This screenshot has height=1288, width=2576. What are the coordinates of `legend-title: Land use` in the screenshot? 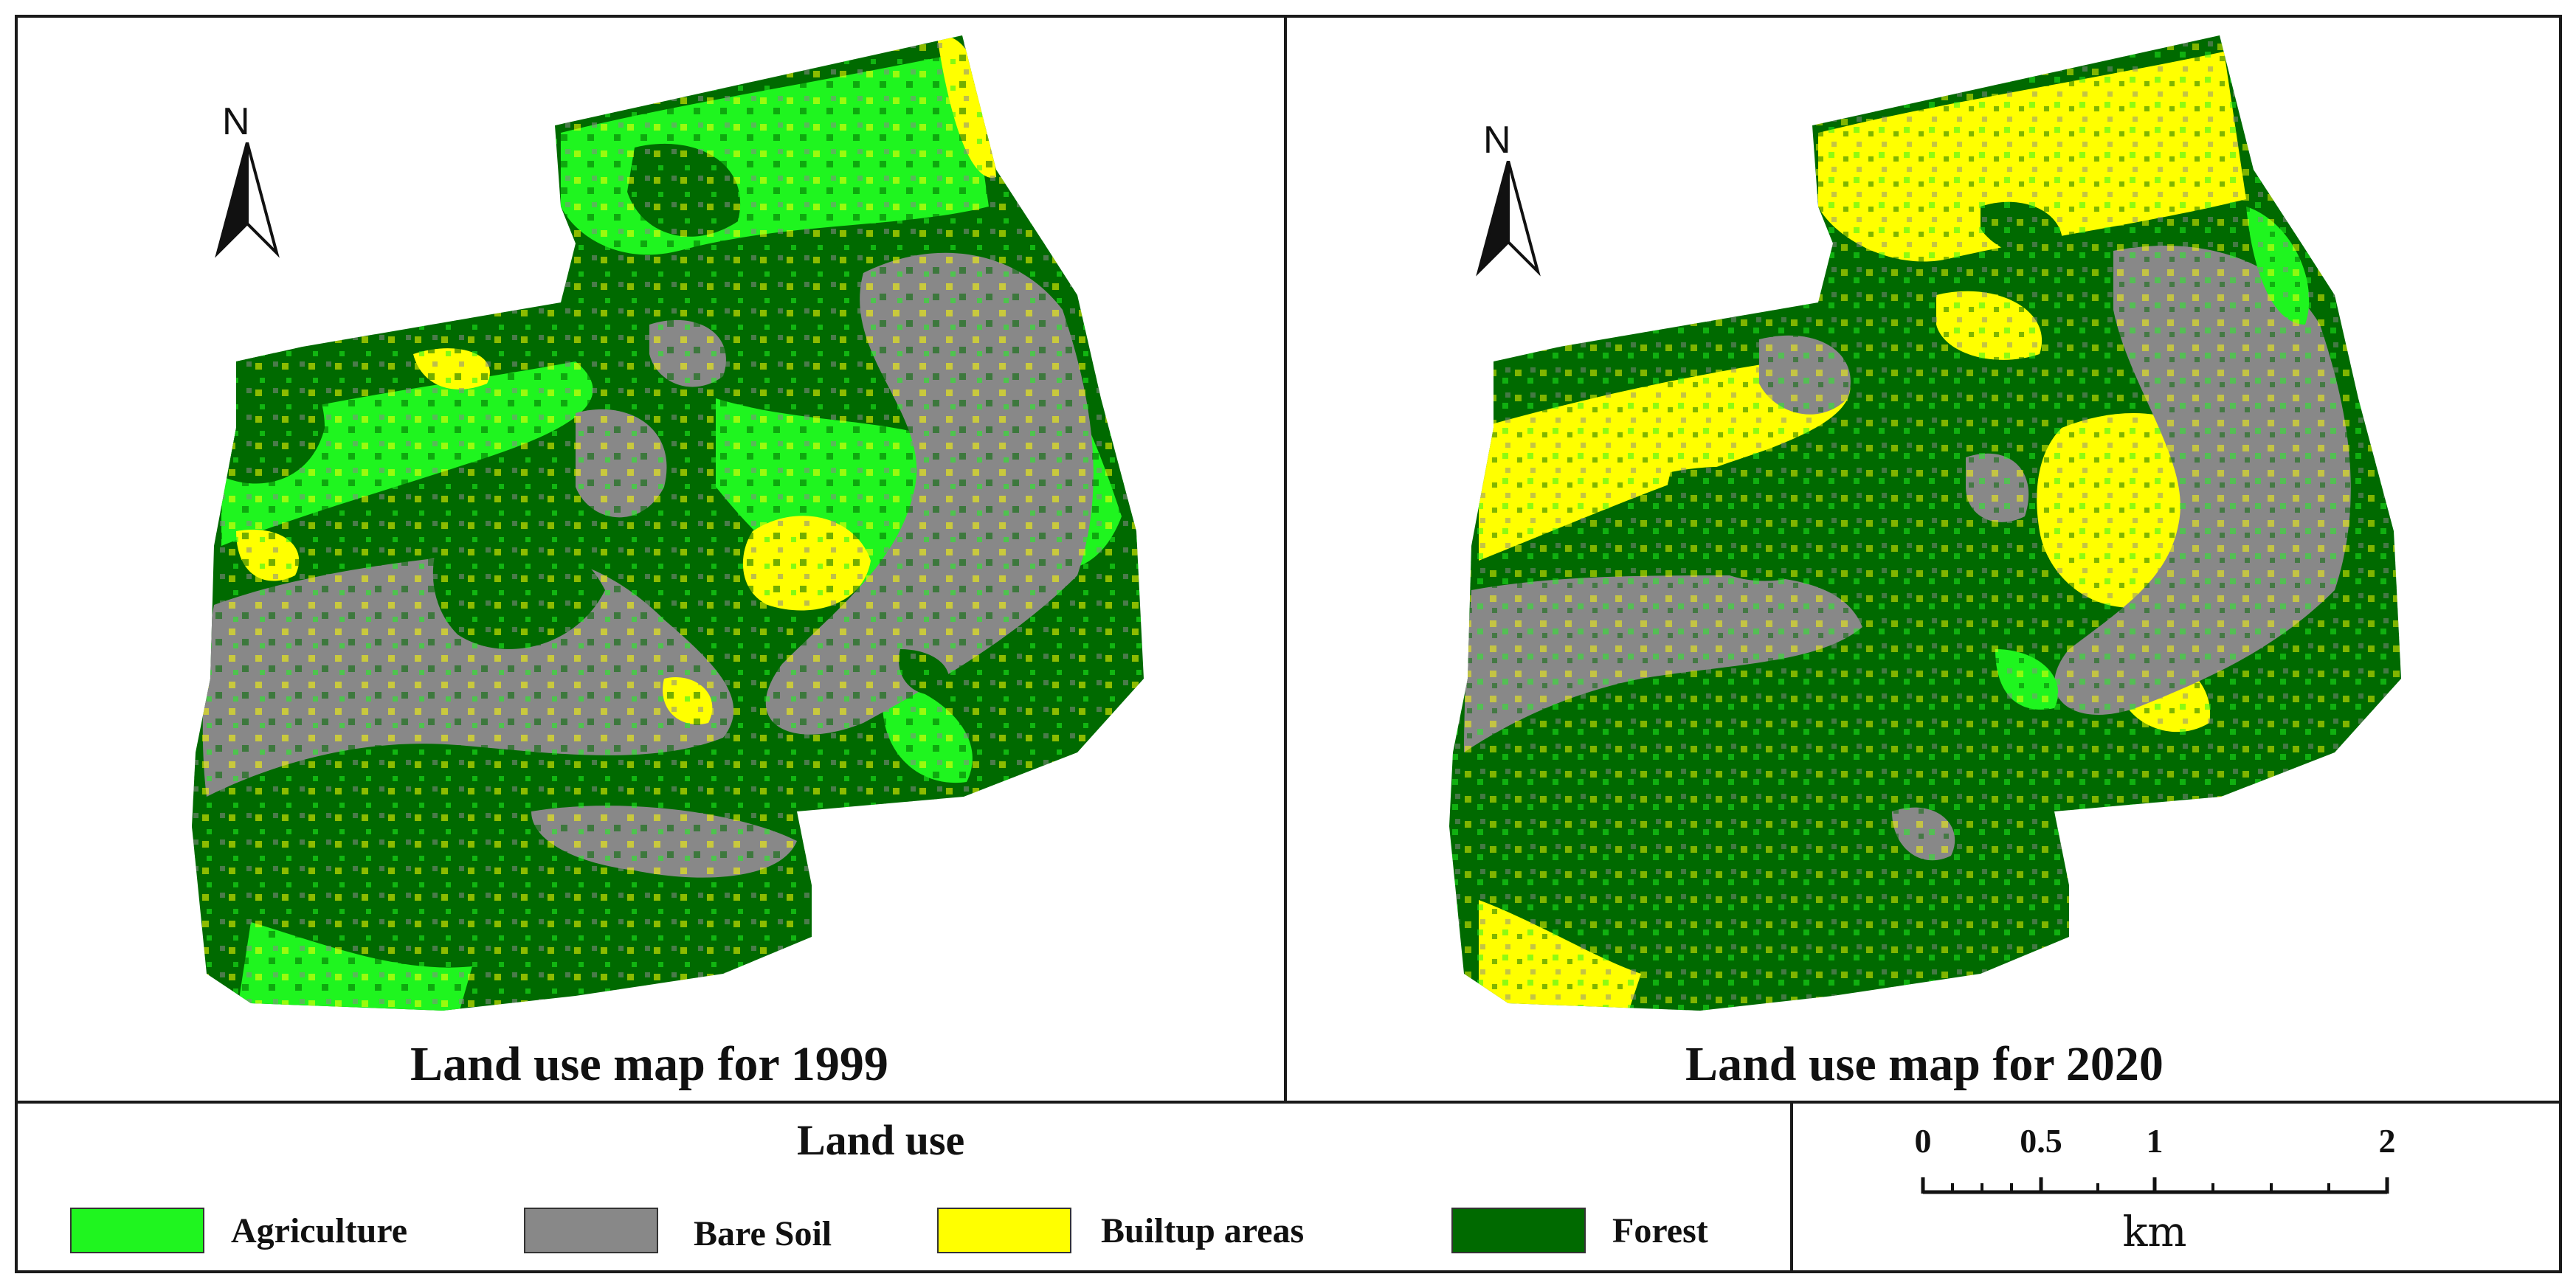 It's located at (881, 1140).